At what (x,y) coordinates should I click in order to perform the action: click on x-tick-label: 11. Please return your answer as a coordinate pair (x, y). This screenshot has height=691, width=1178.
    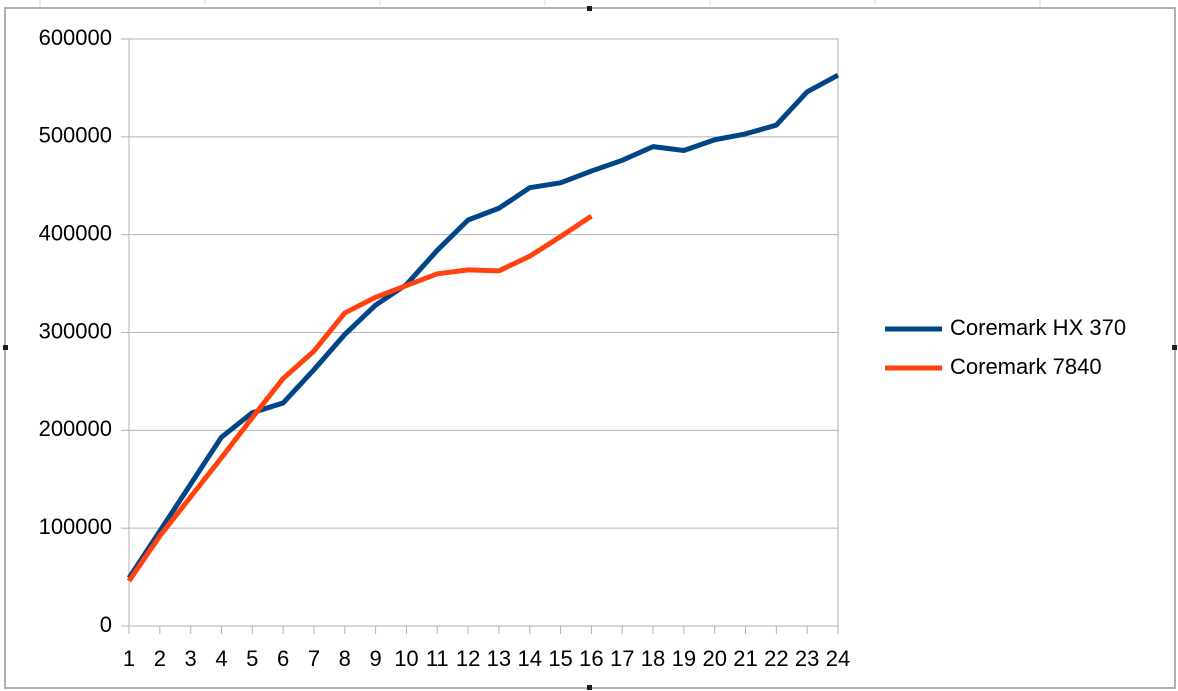
    Looking at the image, I should click on (437, 658).